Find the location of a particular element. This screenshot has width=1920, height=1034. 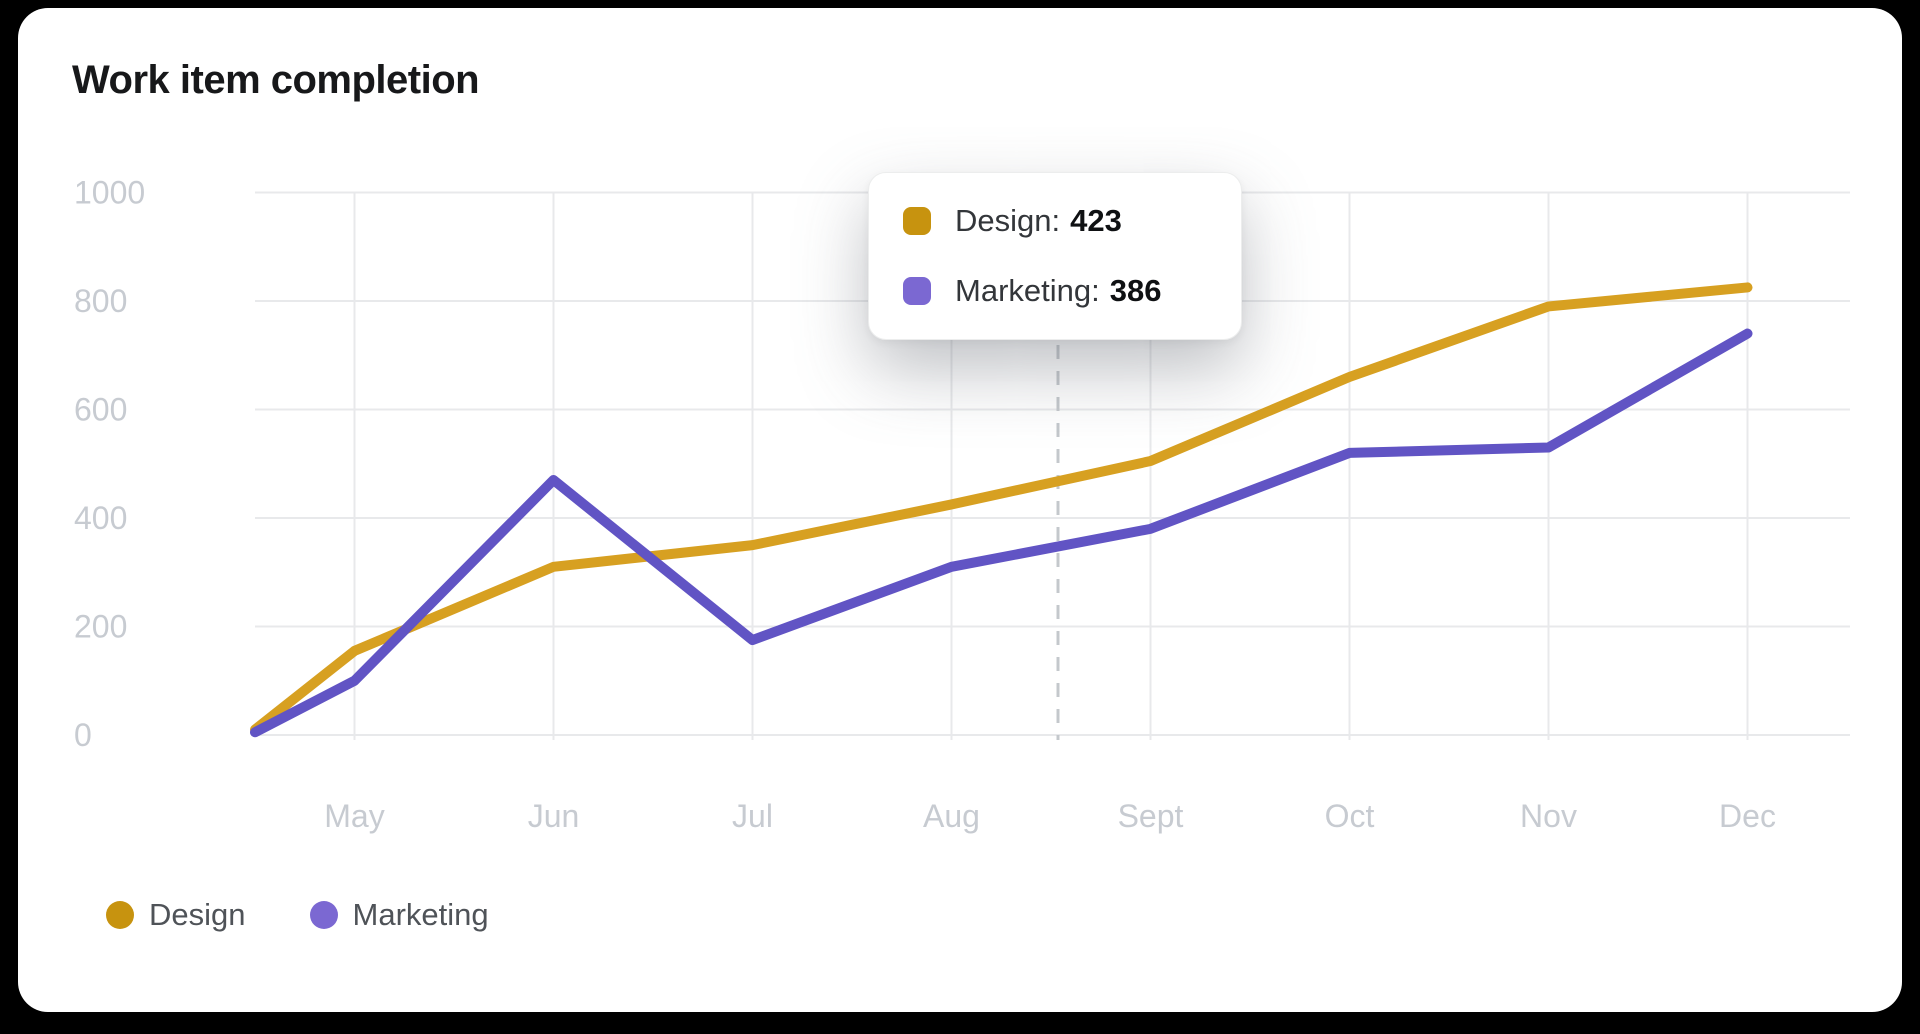

legend-item-marketing: Marketing is located at coordinates (399, 915).